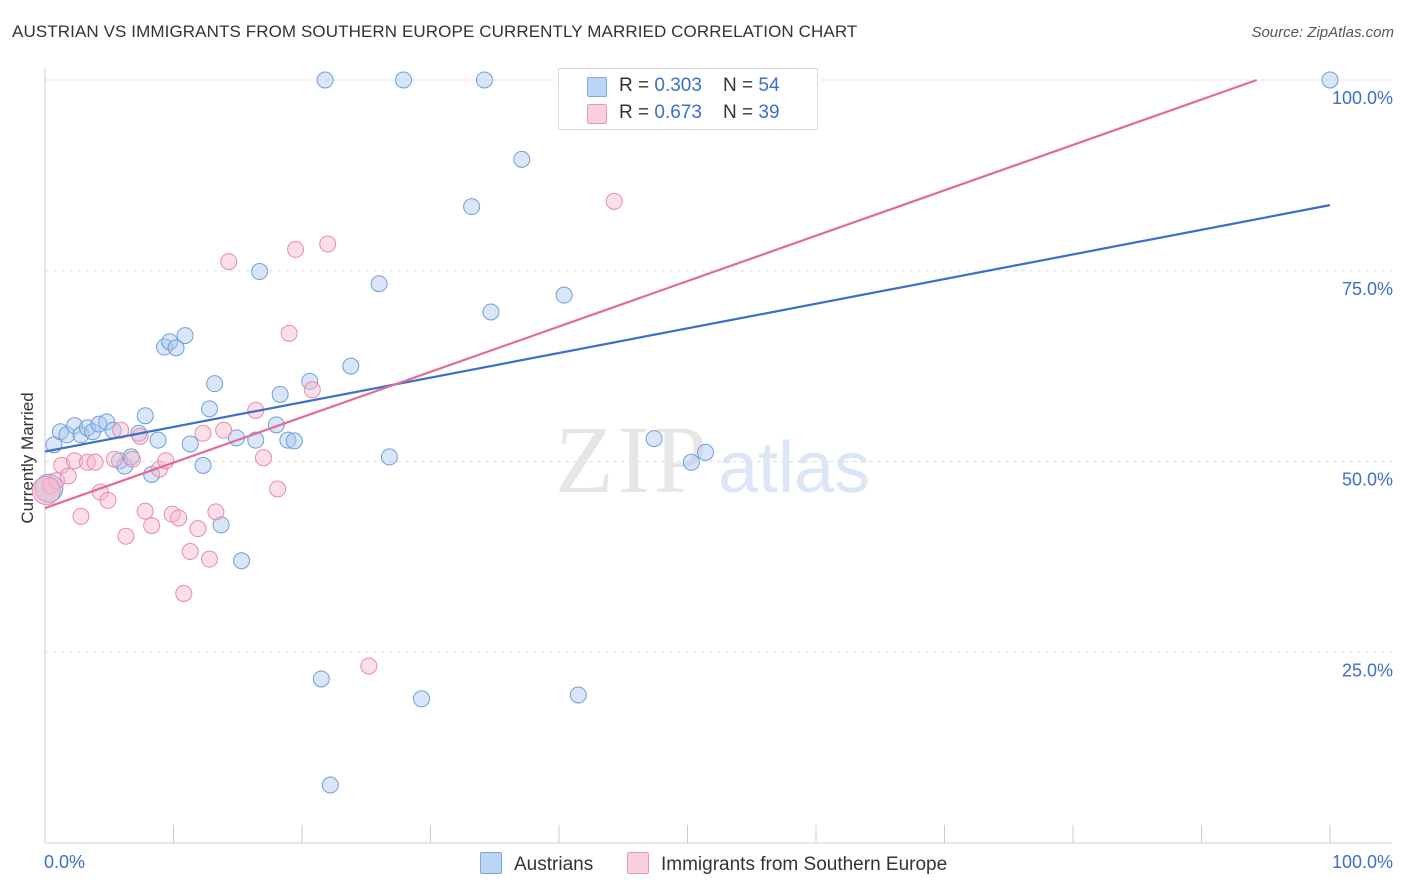 This screenshot has height=892, width=1406. I want to click on bottom-legend-austrians: Austrians, so click(536, 864).